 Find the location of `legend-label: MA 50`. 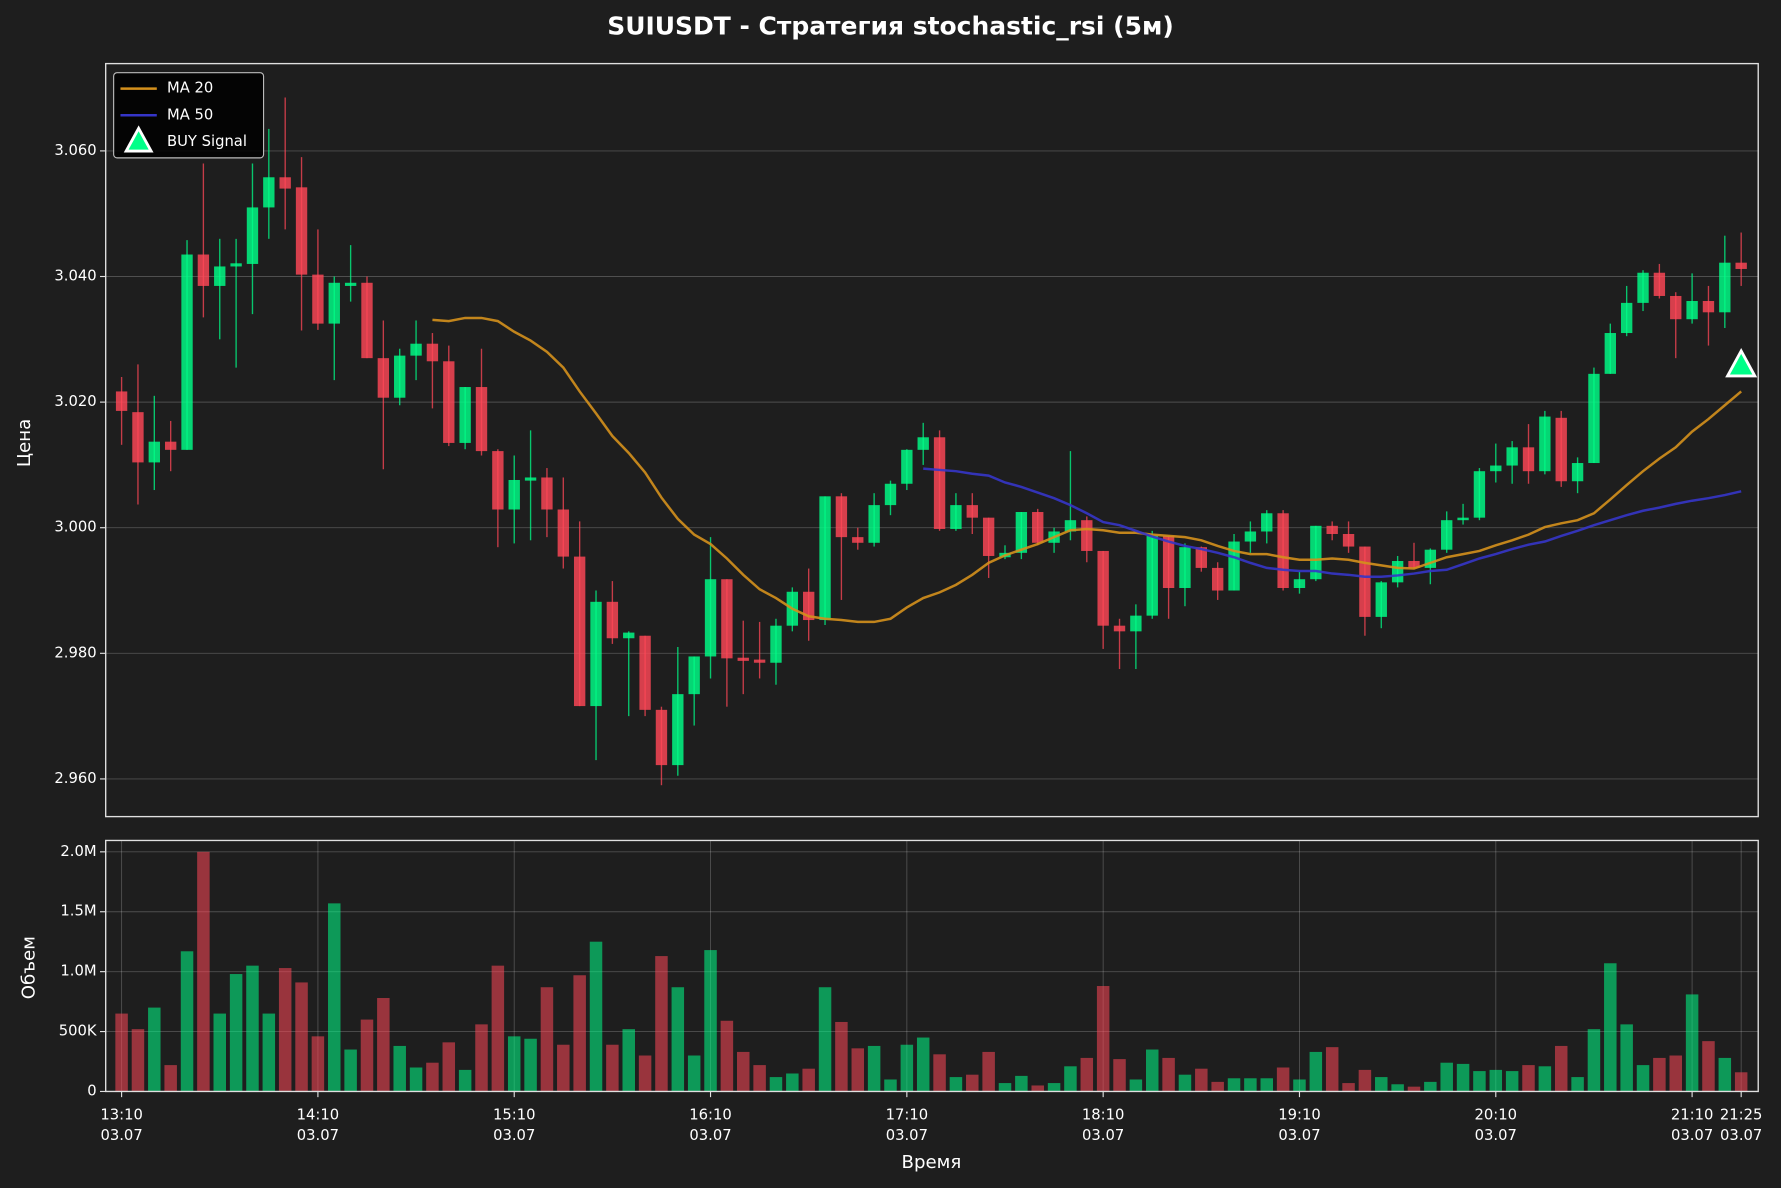

legend-label: MA 50 is located at coordinates (190, 114).